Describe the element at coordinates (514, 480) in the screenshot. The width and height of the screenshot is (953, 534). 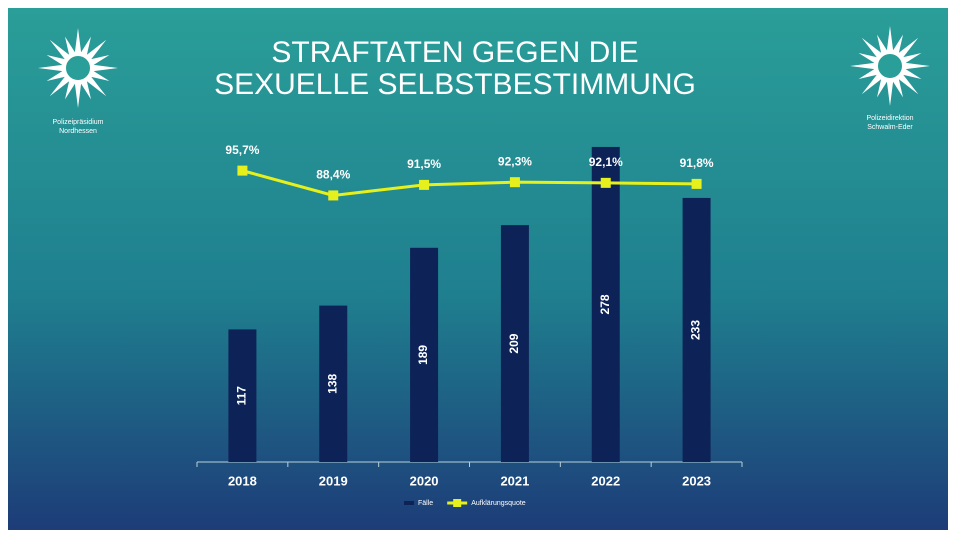
I see `x-tick-label: 2021` at that location.